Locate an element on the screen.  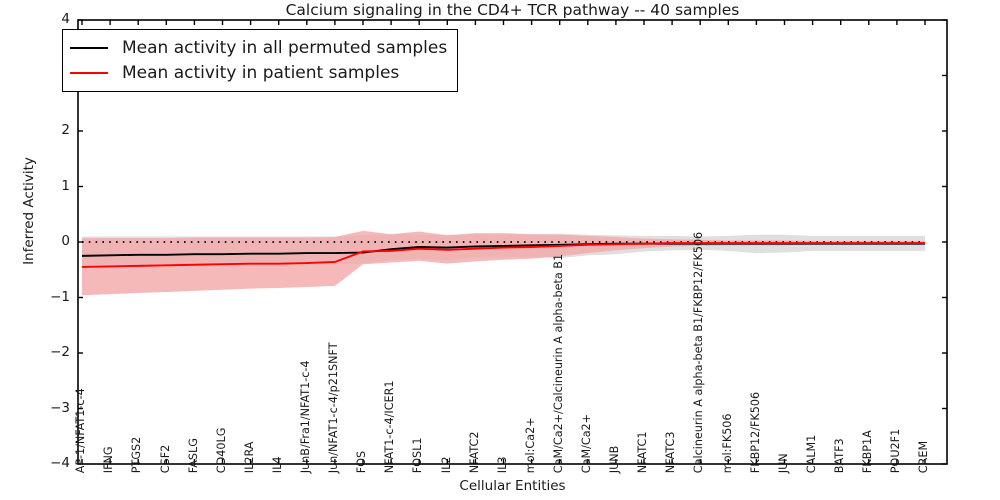
y-tick-label: 4 is located at coordinates (65, 19).